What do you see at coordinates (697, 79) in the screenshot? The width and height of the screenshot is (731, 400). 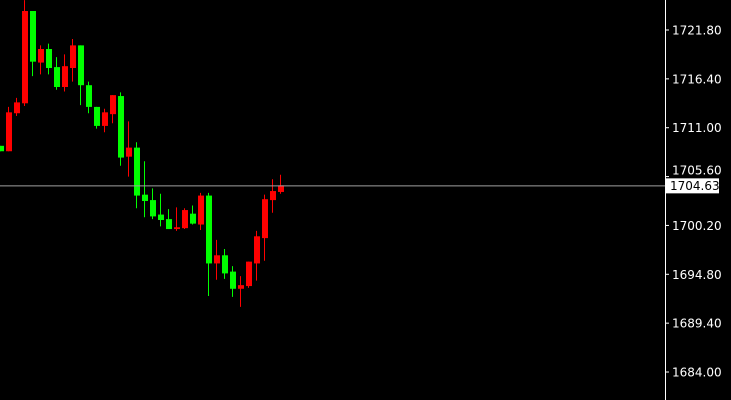 I see `y-tick-label: 1716.40` at bounding box center [697, 79].